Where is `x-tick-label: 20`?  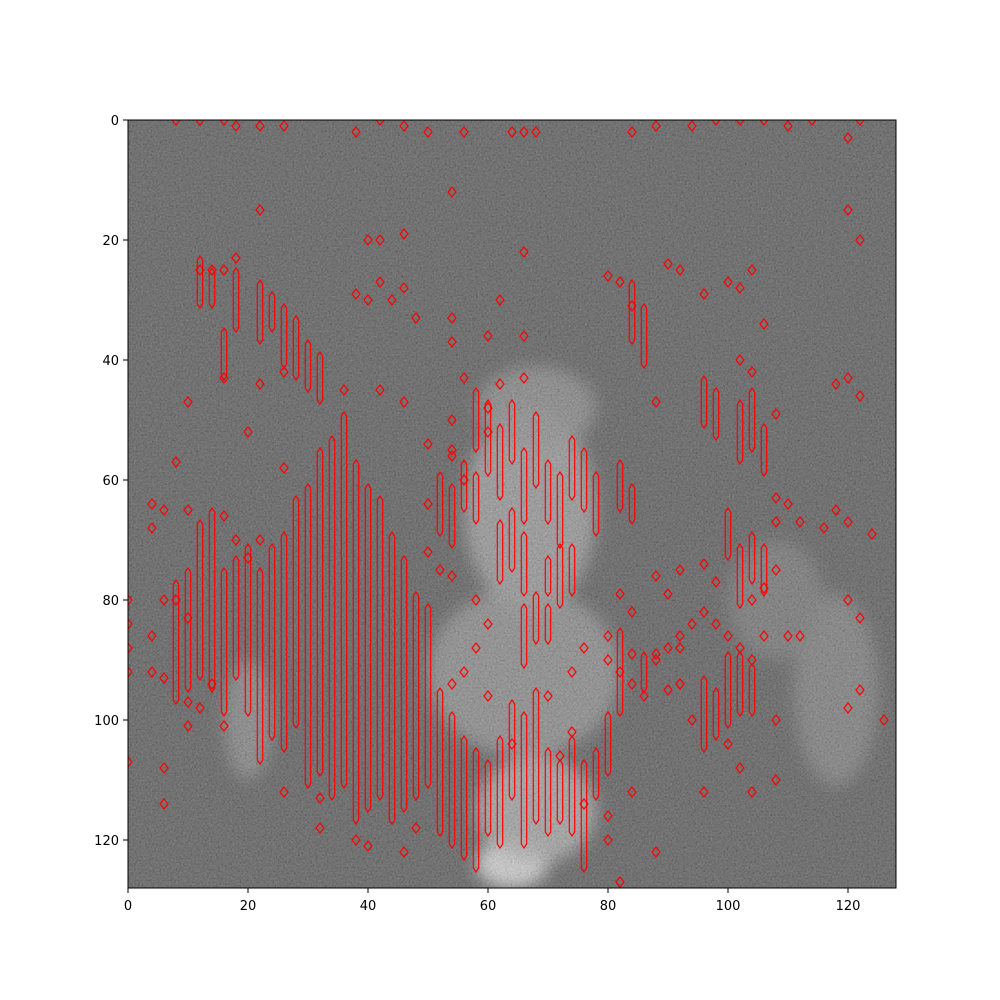
x-tick-label: 20 is located at coordinates (248, 906).